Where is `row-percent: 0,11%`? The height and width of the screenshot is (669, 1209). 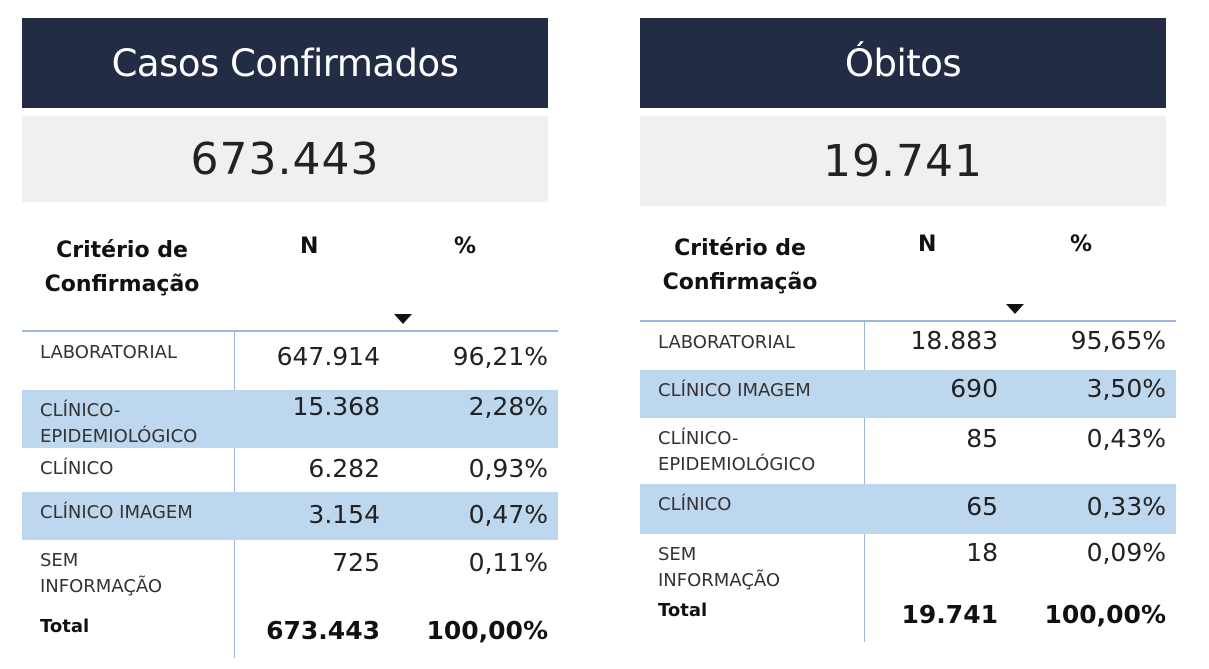 row-percent: 0,11% is located at coordinates (508, 562).